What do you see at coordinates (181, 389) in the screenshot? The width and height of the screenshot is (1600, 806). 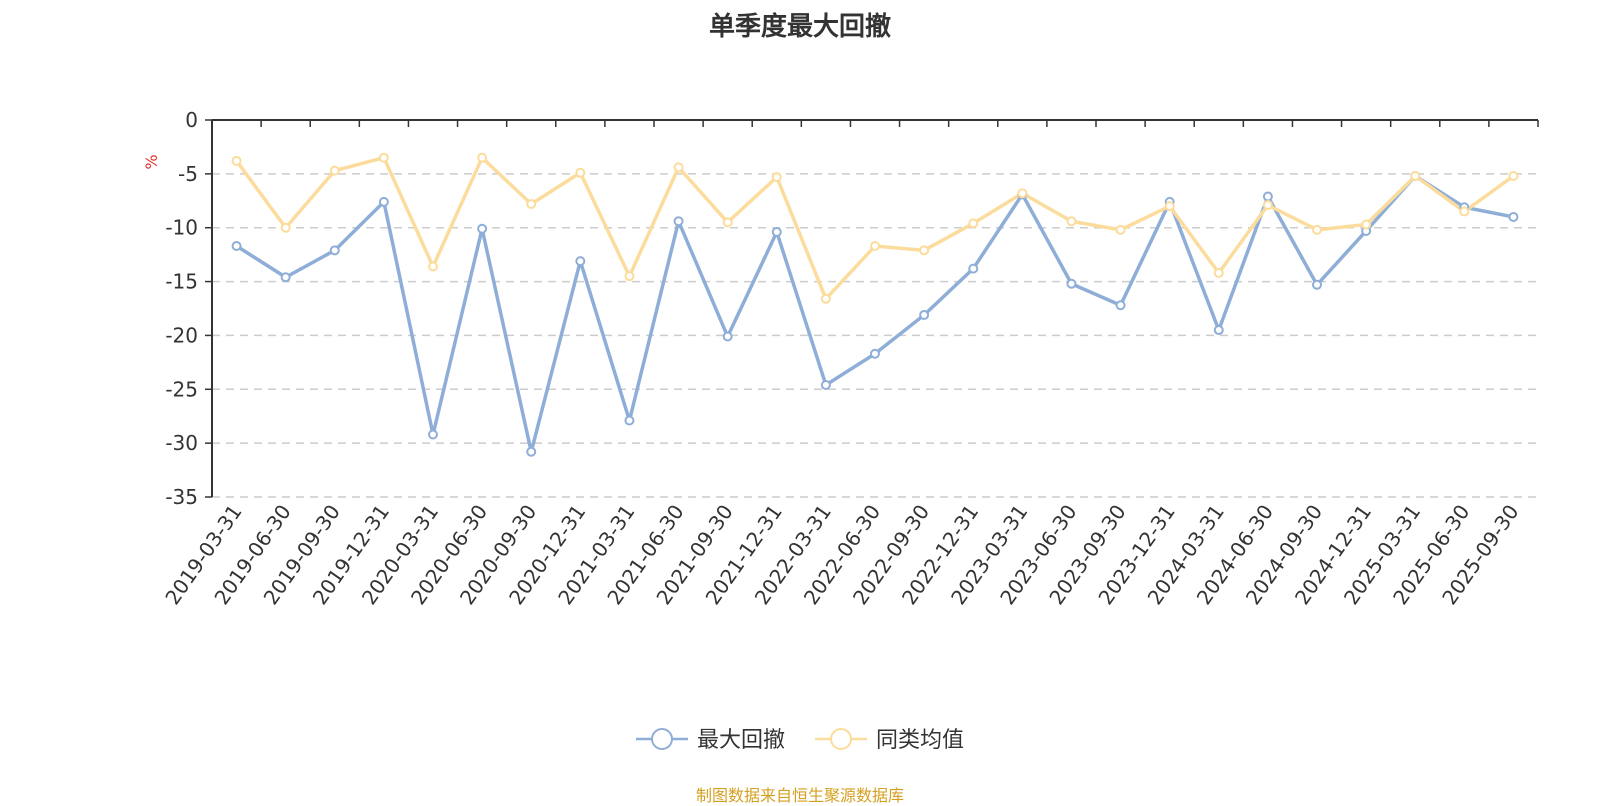 I see `y-tick-label: -25` at bounding box center [181, 389].